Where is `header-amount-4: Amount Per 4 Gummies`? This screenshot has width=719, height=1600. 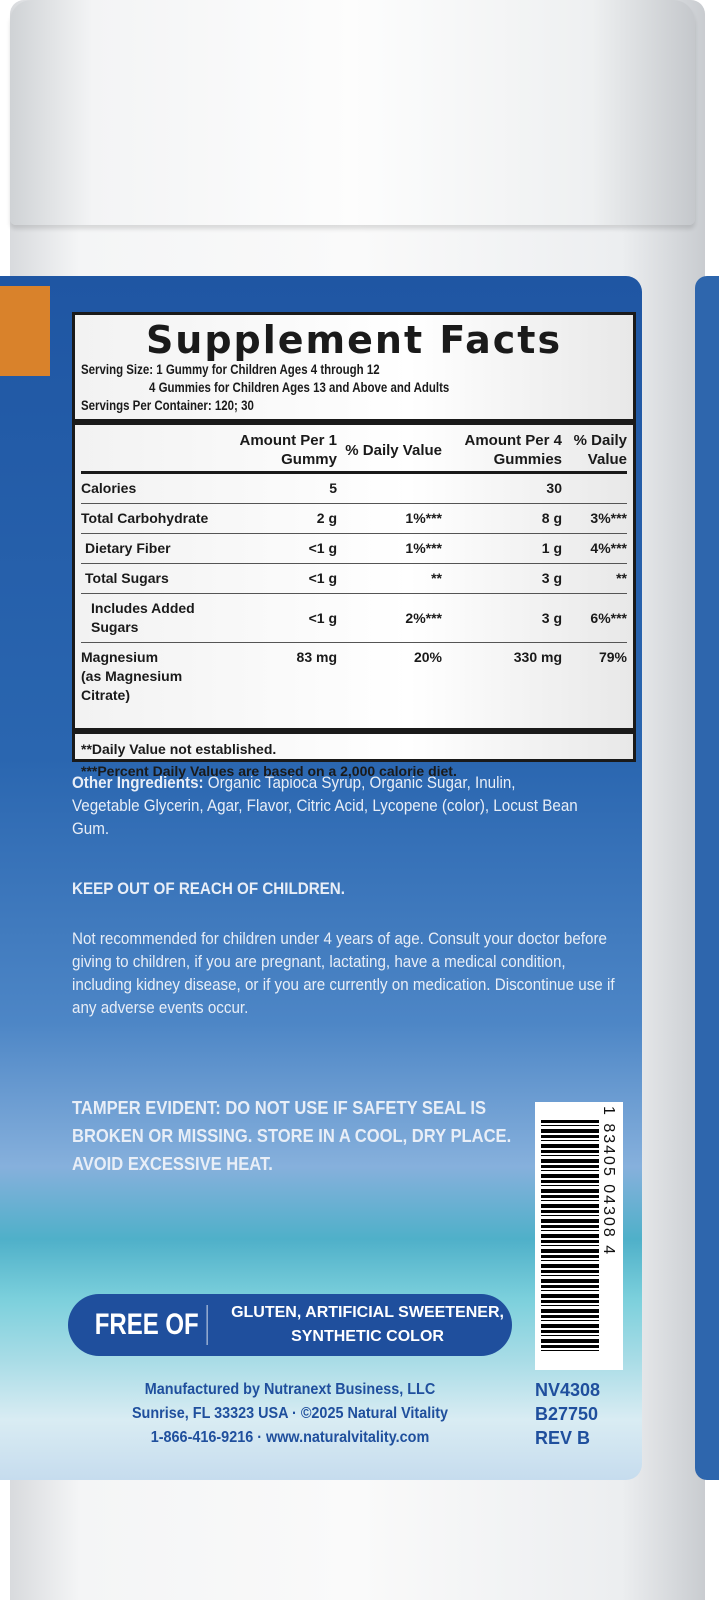 header-amount-4: Amount Per 4 Gummies is located at coordinates (513, 450).